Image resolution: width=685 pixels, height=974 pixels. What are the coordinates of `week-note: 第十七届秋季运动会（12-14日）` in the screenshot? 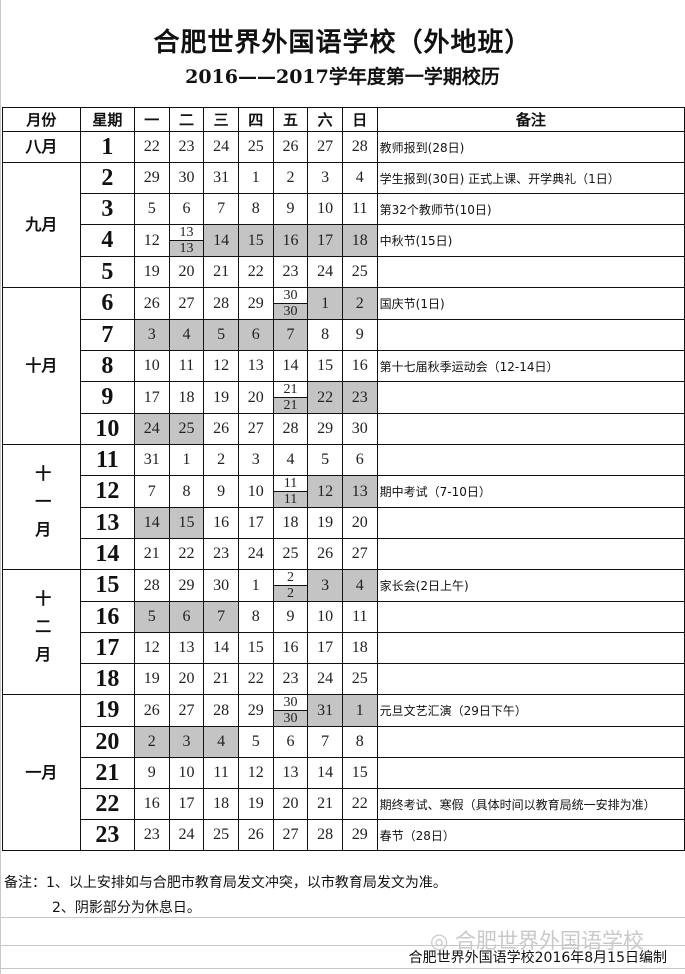 It's located at (530, 366).